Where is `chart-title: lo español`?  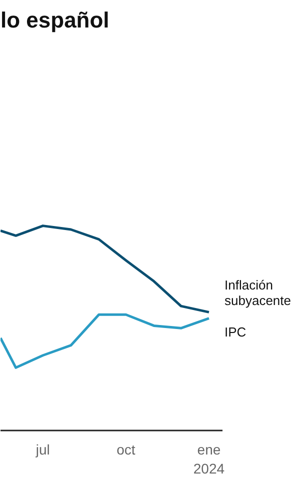 chart-title: lo español is located at coordinates (55, 20).